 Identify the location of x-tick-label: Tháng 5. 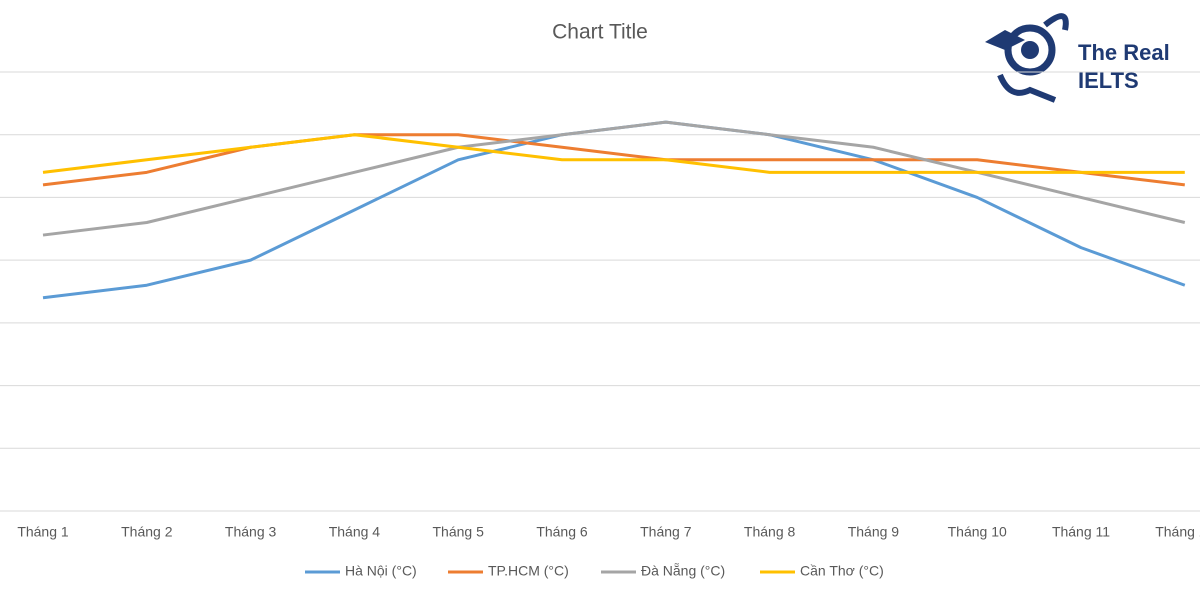
(459, 532).